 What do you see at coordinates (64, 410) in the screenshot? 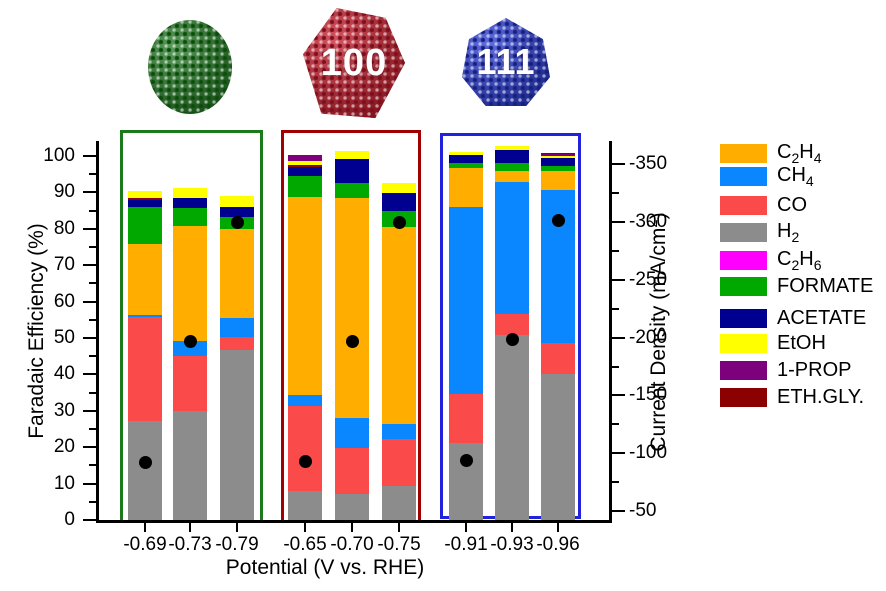
I see `y-tick-label: 30` at bounding box center [64, 410].